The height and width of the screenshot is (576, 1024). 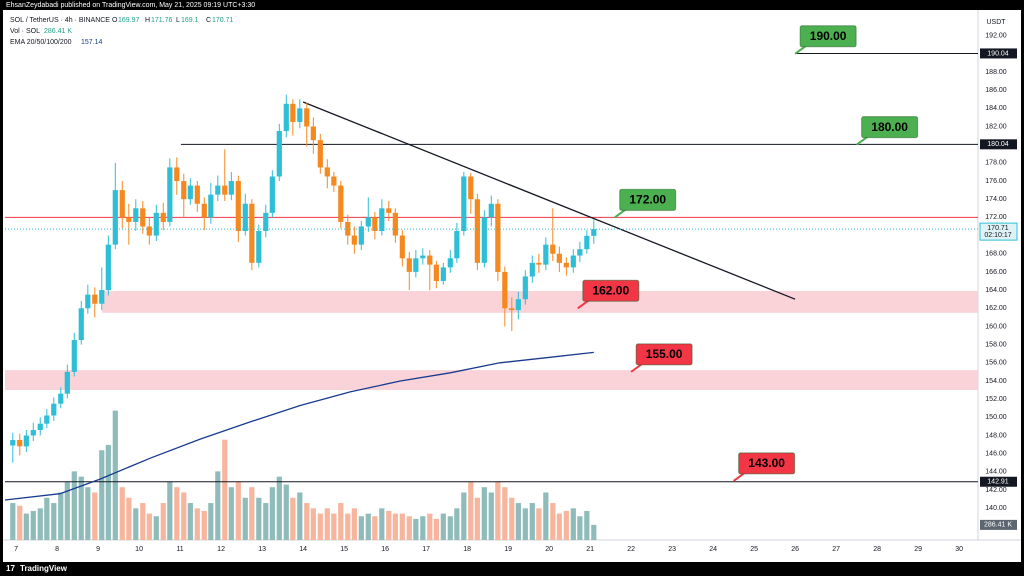 What do you see at coordinates (918, 549) in the screenshot?
I see `x-tick-label: 29` at bounding box center [918, 549].